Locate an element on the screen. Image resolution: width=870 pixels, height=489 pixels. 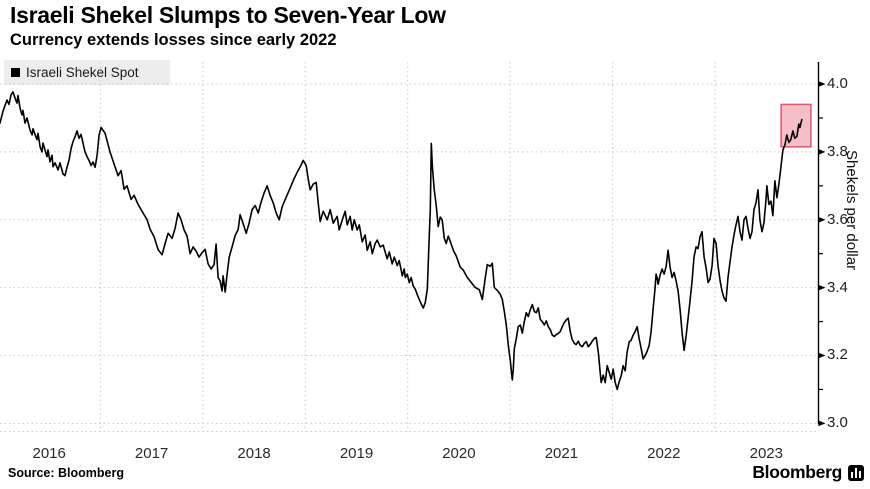
y-tick-label: 3.0 is located at coordinates (837, 423).